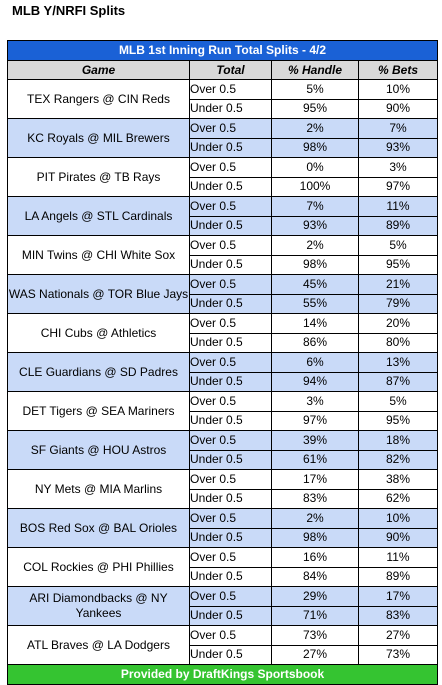  Describe the element at coordinates (98, 294) in the screenshot. I see `game-cell: WAS Nationals @ TOR Blue Jays` at that location.